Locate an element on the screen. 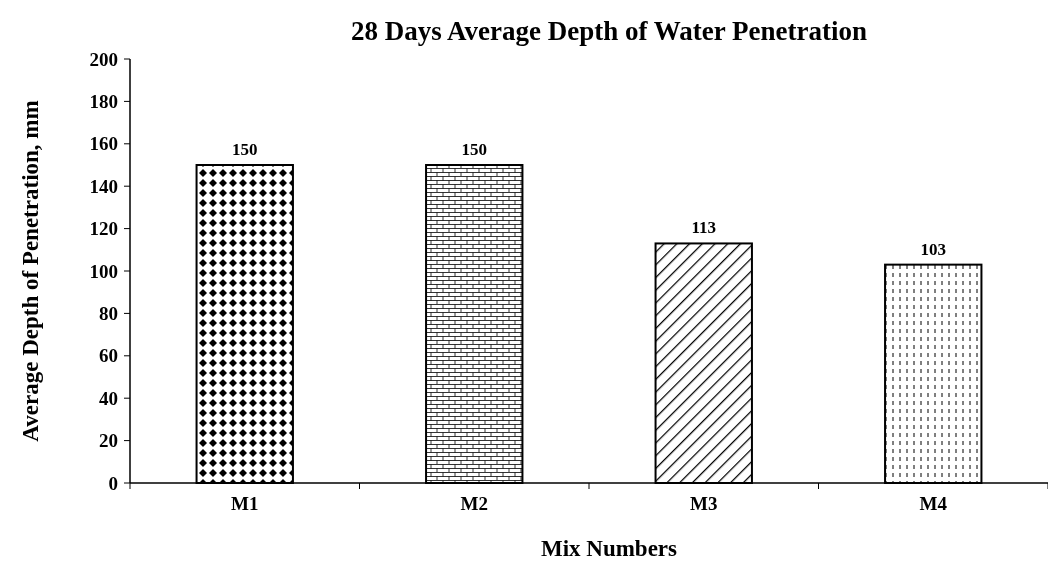 The image size is (1055, 568). y-axis-title: Average Depth of Penetration, mm is located at coordinates (30, 271).